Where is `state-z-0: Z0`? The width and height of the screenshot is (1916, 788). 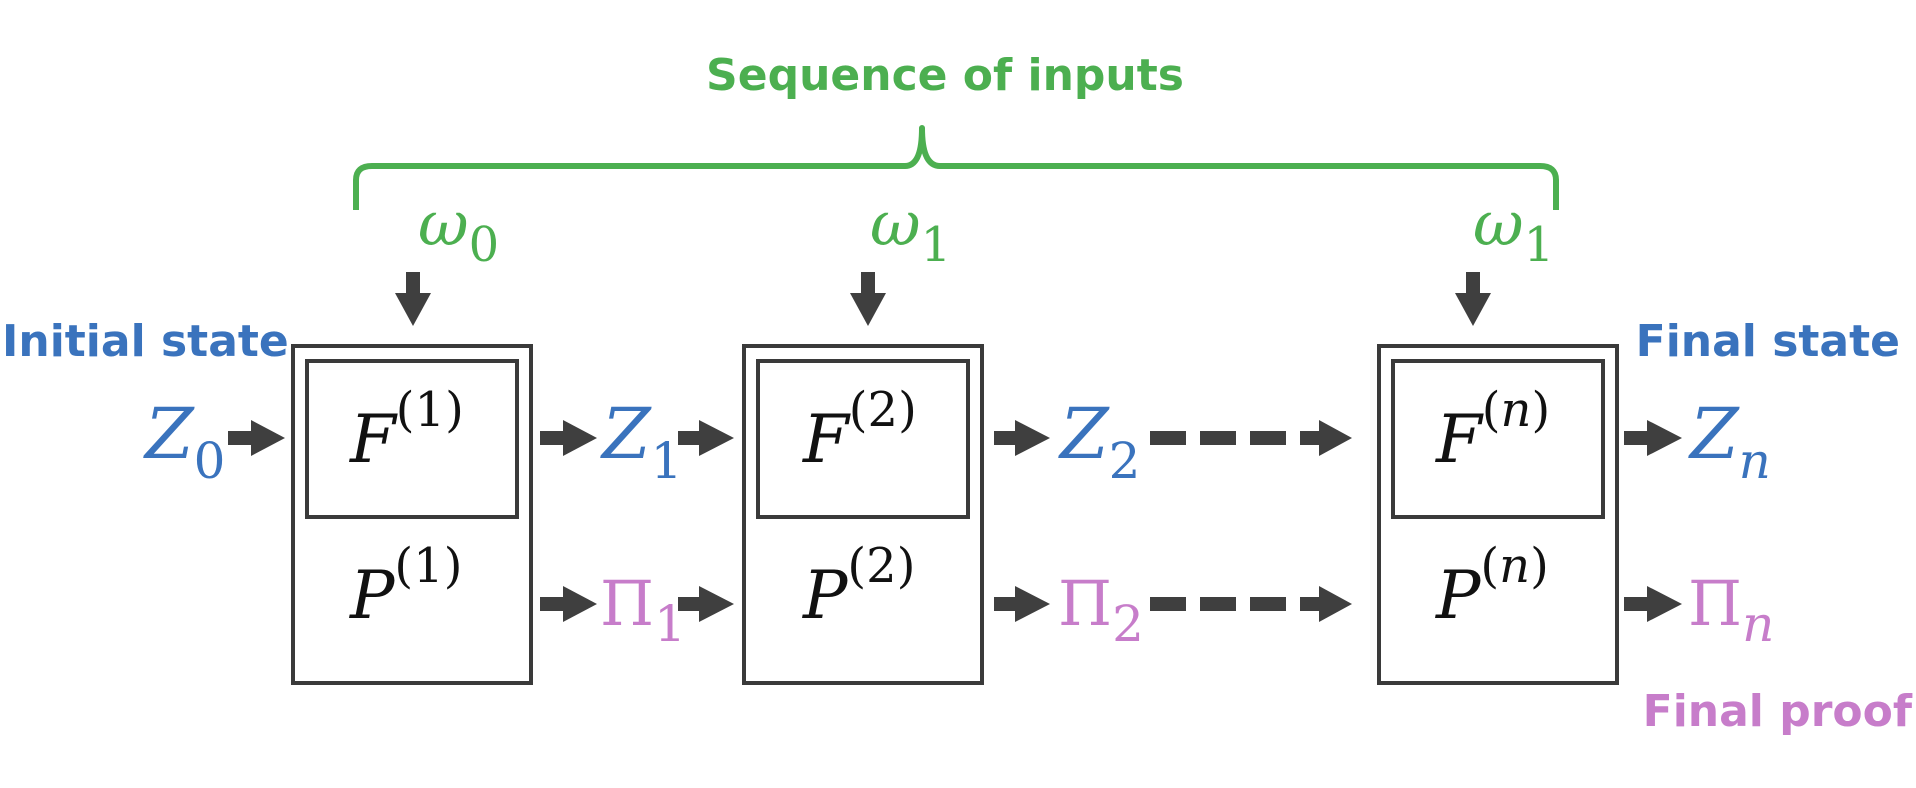
state-z-0: Z0 is located at coordinates (184, 441).